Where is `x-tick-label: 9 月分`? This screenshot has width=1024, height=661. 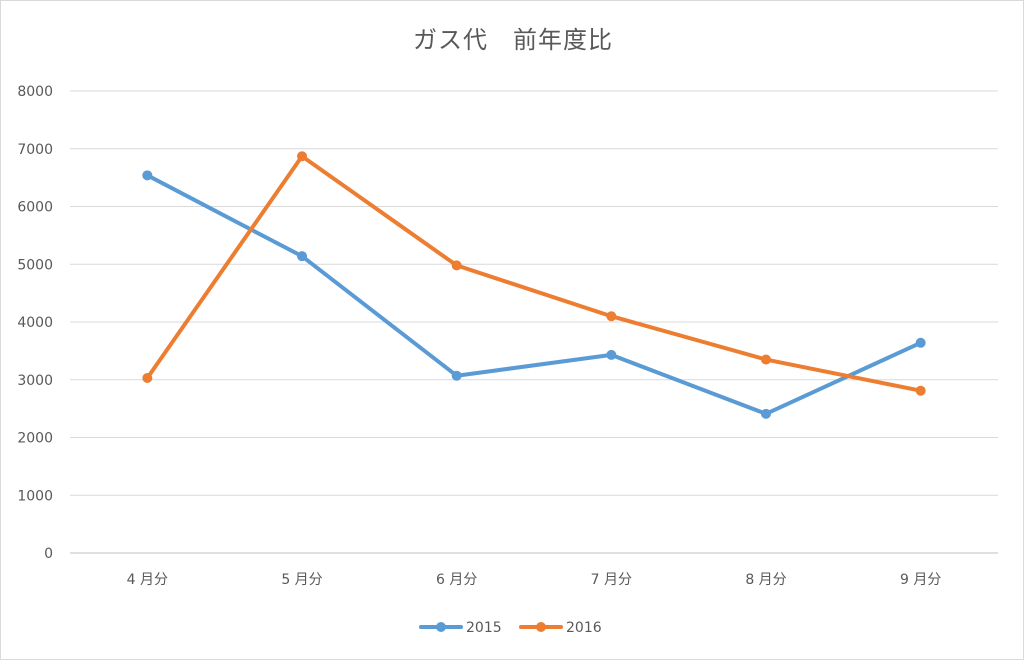 x-tick-label: 9 月分 is located at coordinates (920, 580).